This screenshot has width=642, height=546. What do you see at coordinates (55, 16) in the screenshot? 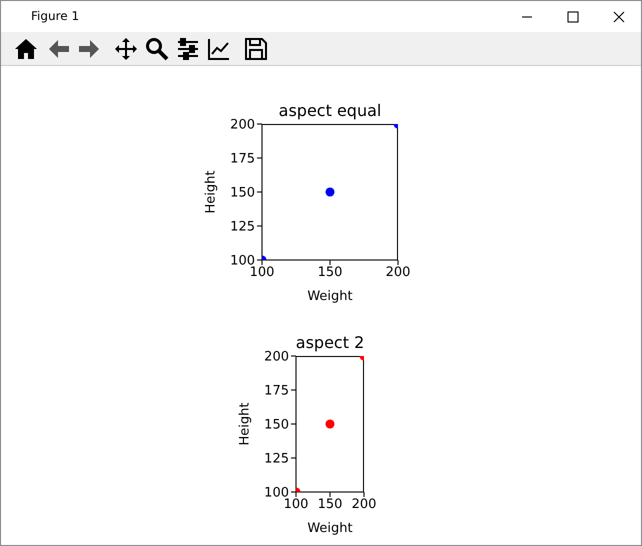
I see `caption: Figure 1` at bounding box center [55, 16].